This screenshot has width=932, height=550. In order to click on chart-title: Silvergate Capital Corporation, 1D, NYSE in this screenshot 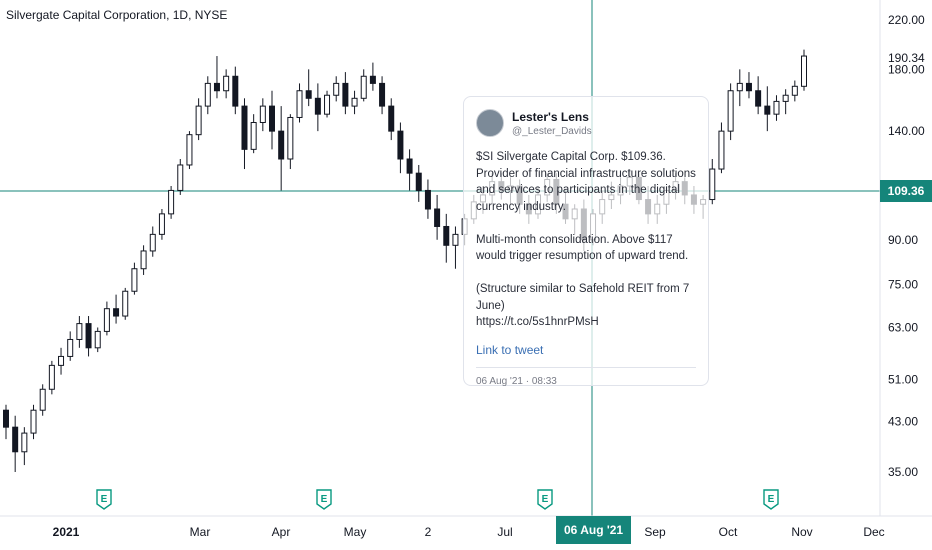, I will do `click(117, 15)`.